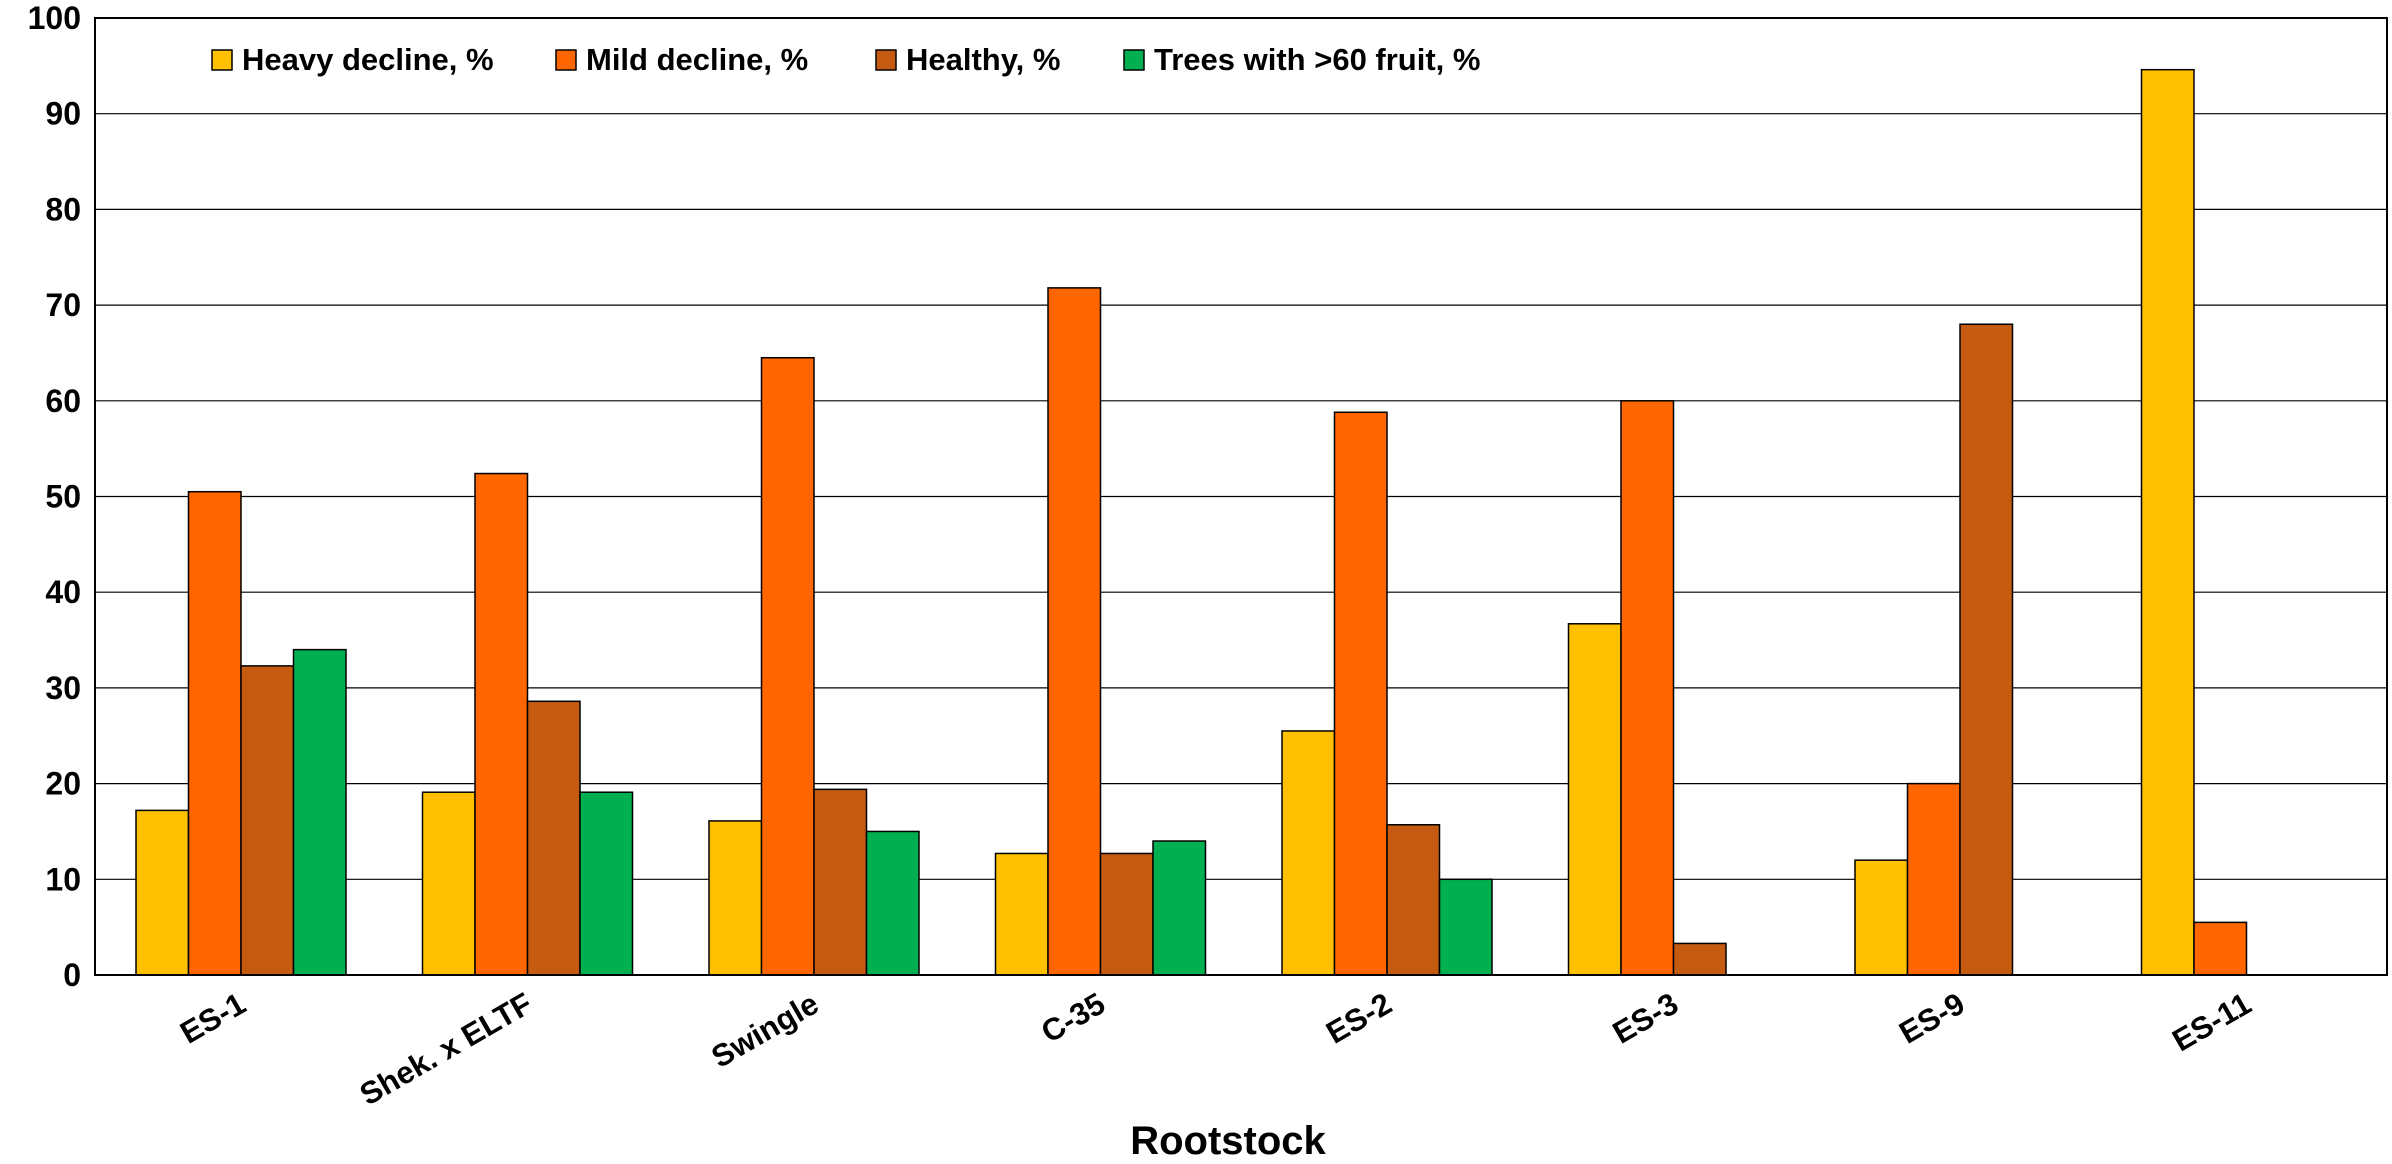  I want to click on y-tick-label: 20, so click(63, 784).